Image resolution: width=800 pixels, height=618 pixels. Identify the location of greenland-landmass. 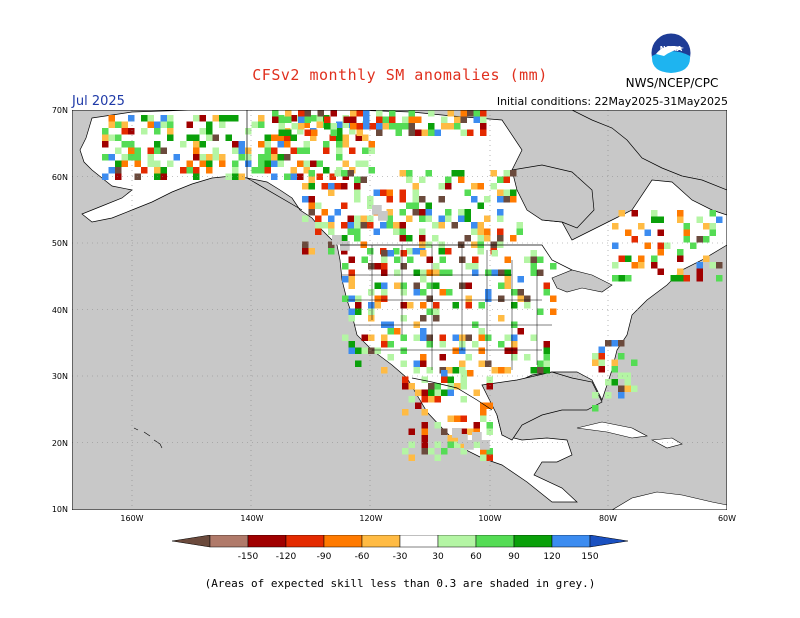
(649, 150).